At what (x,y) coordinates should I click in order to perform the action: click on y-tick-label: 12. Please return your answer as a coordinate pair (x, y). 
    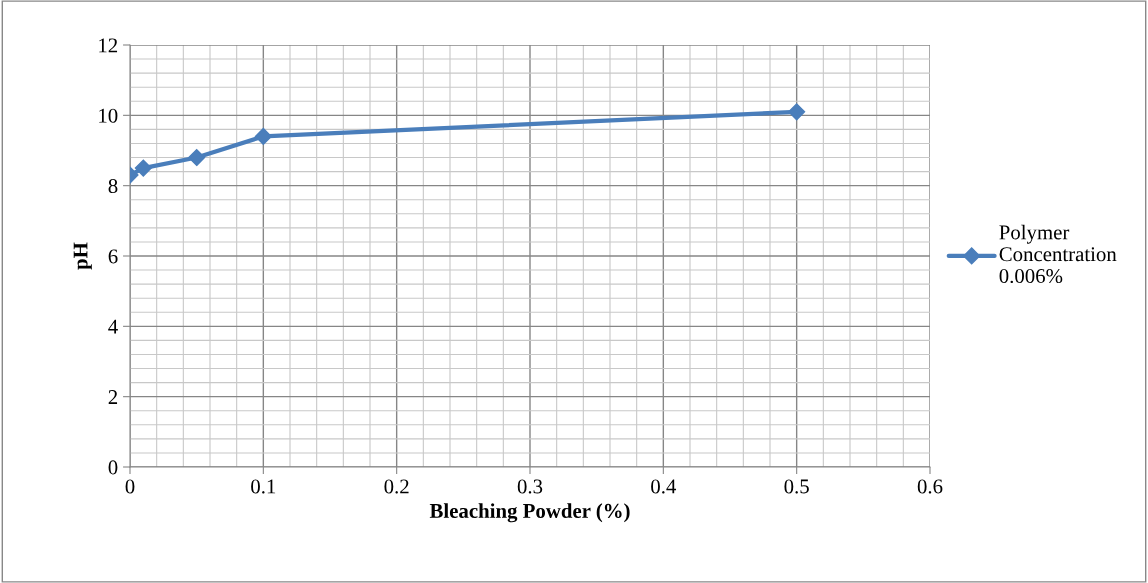
    Looking at the image, I should click on (108, 45).